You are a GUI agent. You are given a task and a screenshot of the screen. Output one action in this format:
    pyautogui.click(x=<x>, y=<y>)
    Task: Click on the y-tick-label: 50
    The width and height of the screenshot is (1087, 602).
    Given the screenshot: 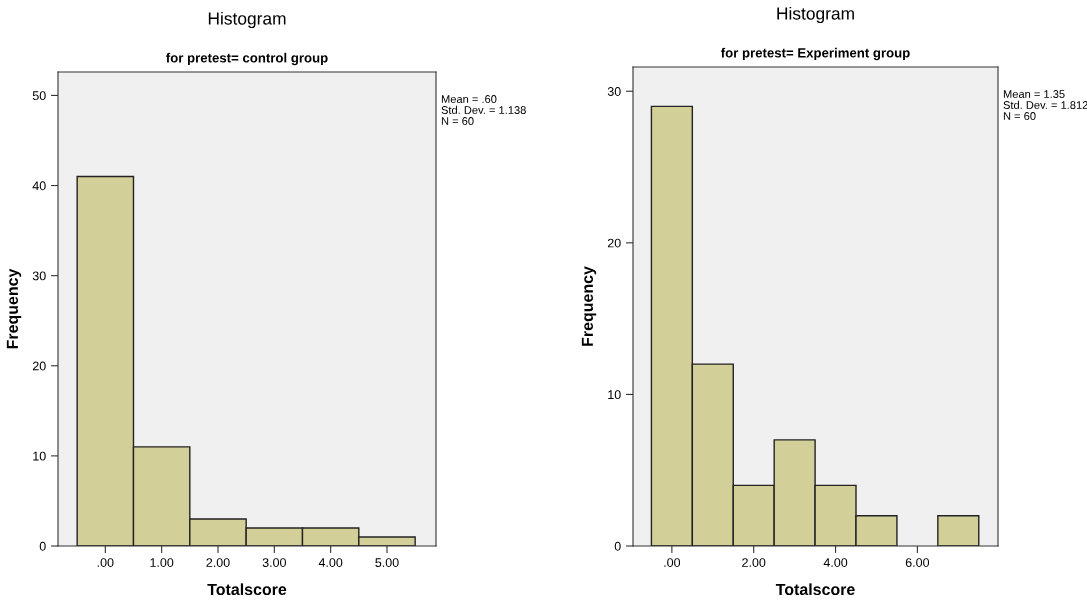 What is the action you would take?
    pyautogui.click(x=39, y=96)
    